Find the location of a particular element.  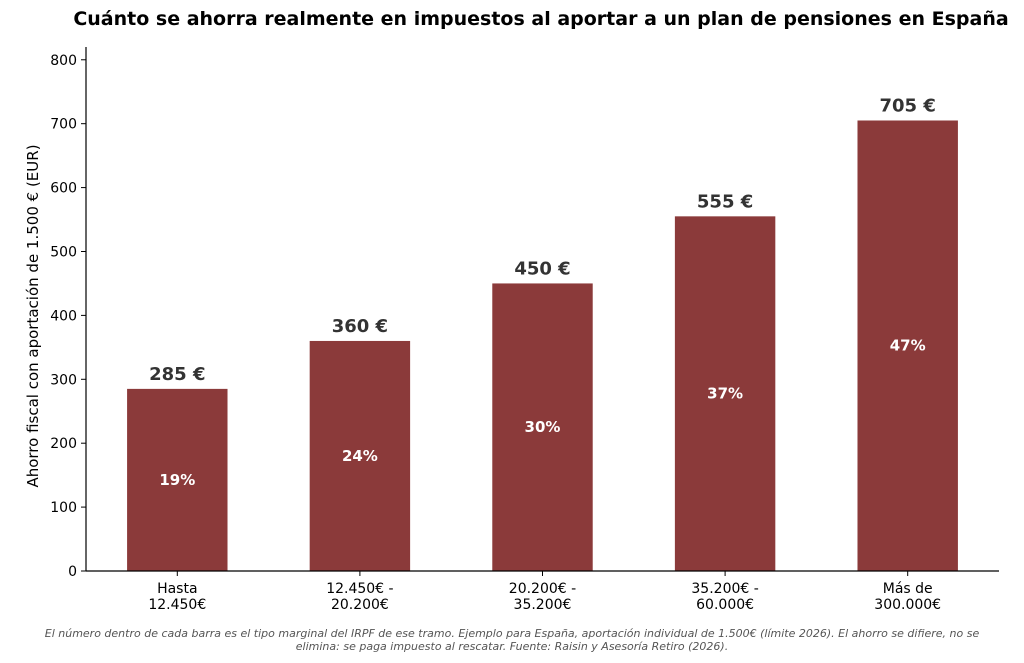

y-tick-label: 300 is located at coordinates (63, 380).